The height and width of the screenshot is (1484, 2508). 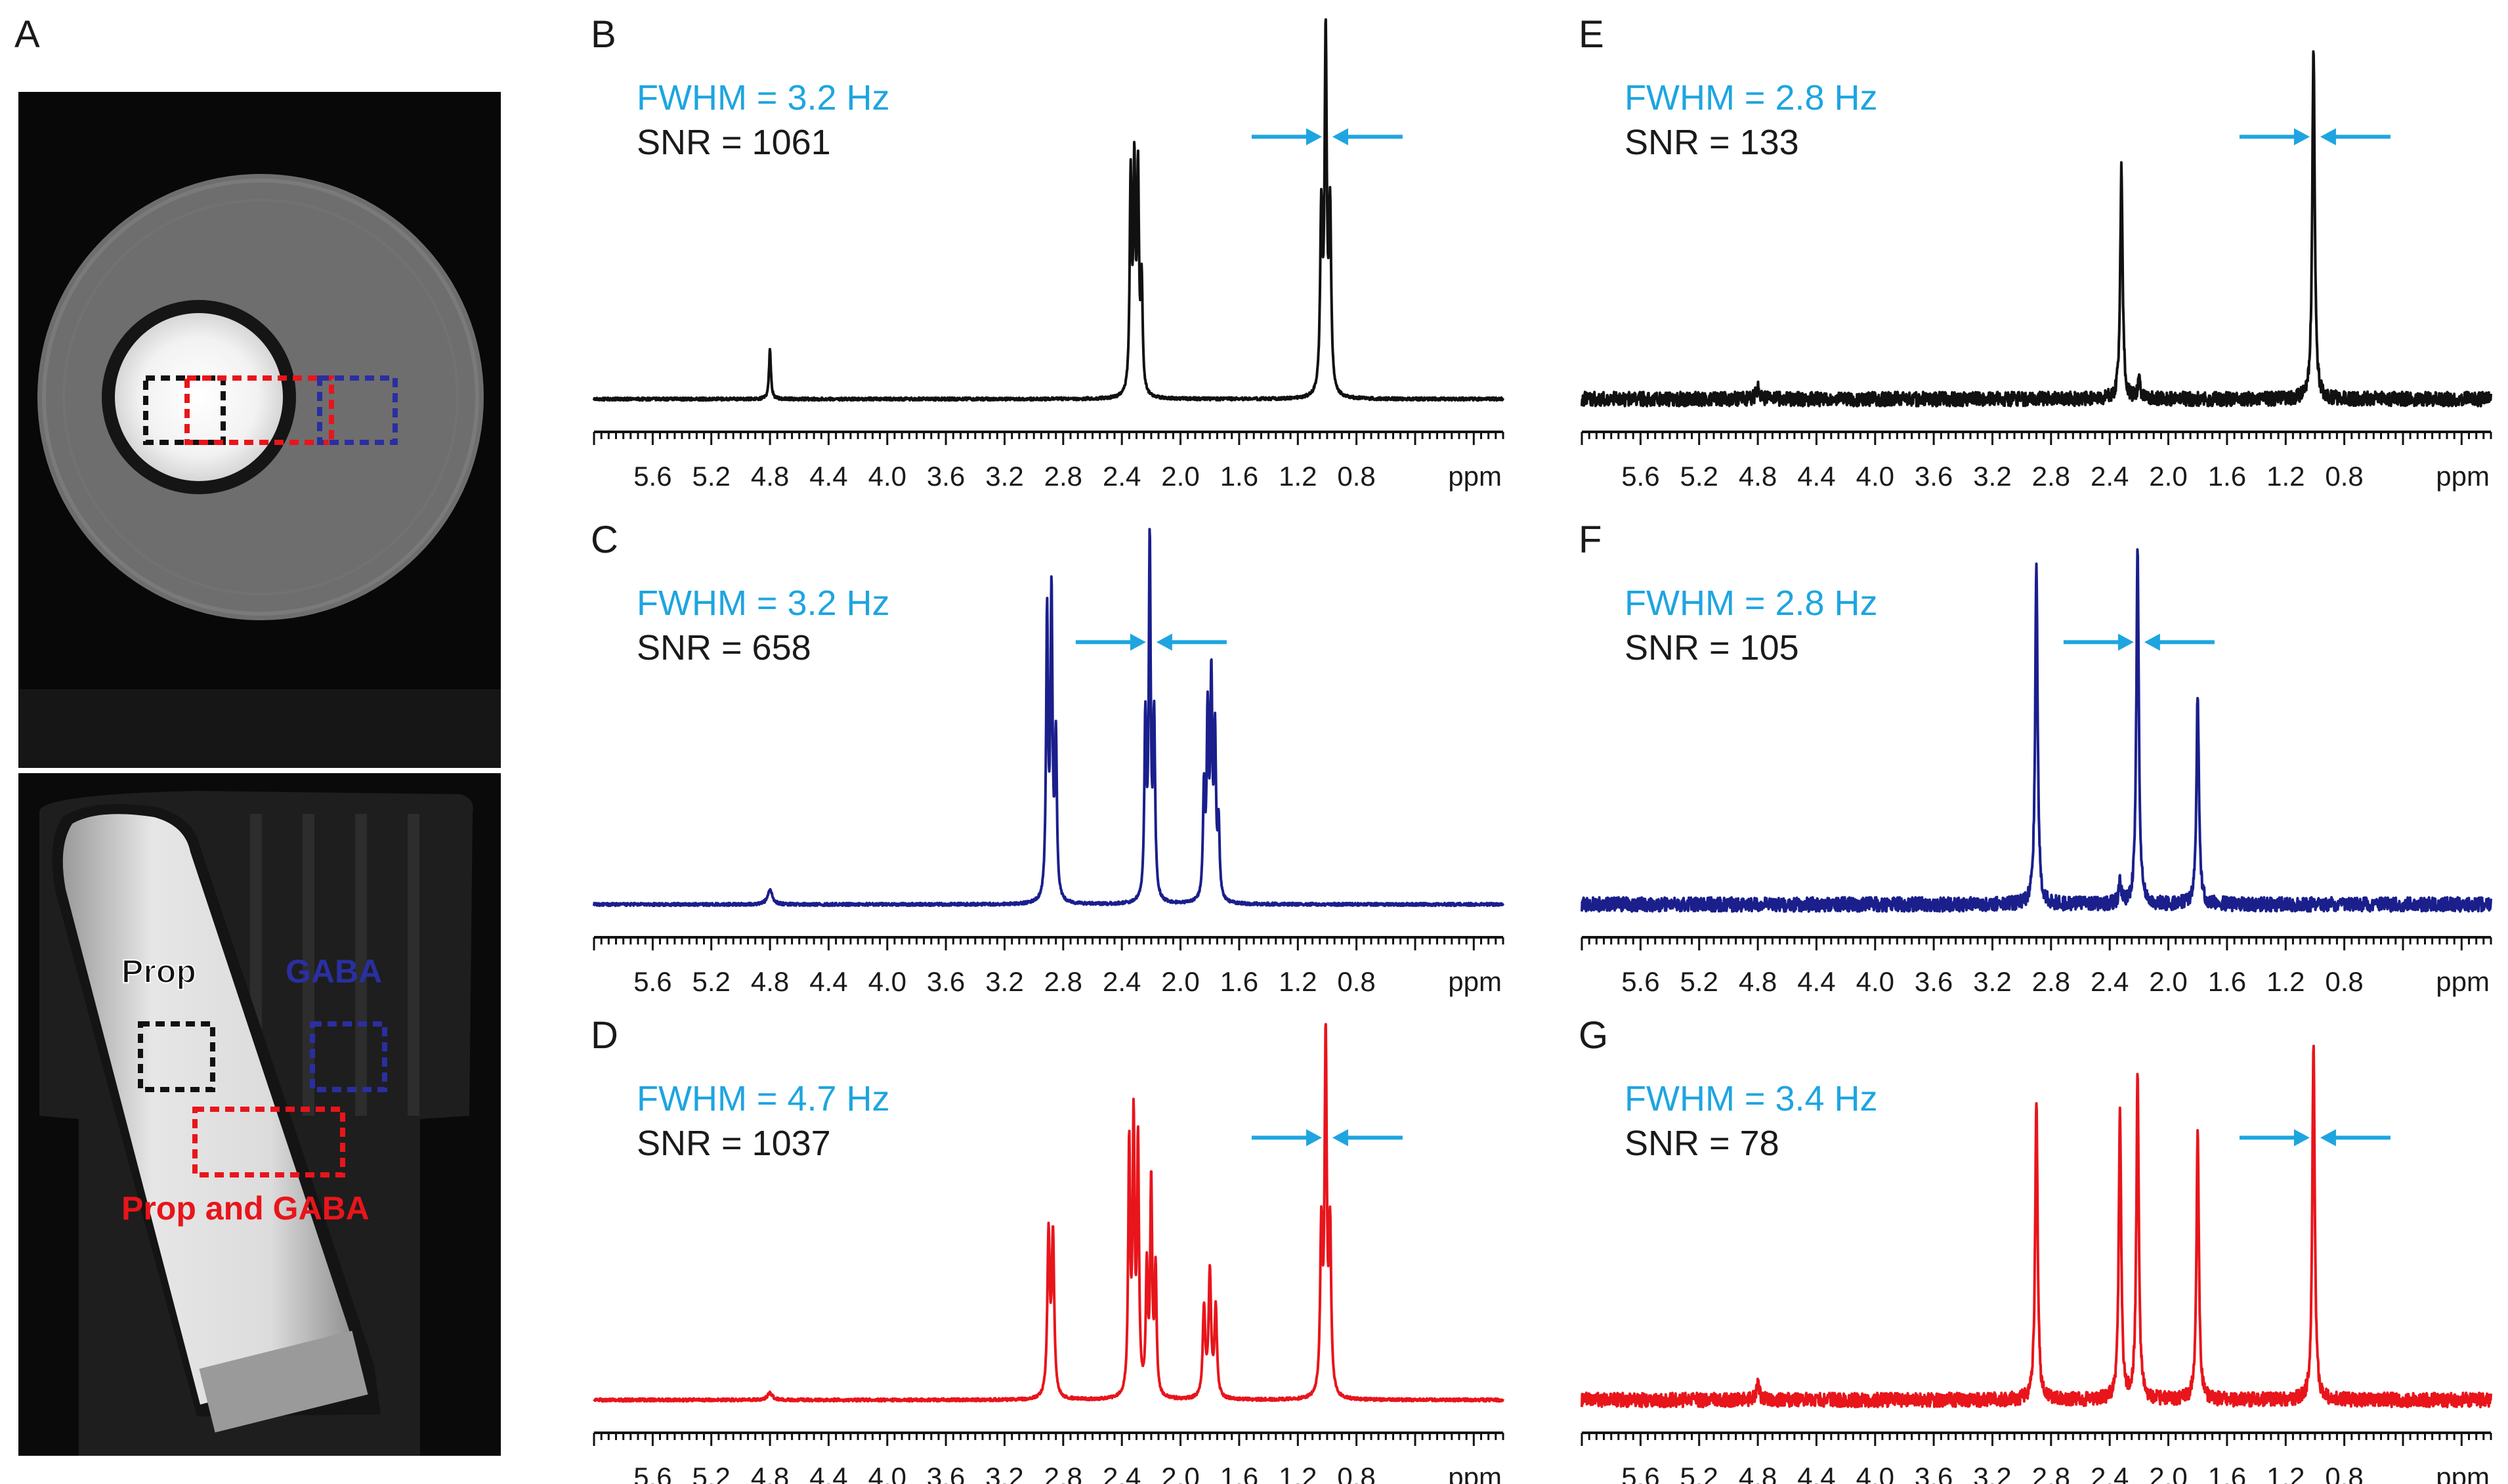 I want to click on prop-label: Prop, so click(x=158, y=971).